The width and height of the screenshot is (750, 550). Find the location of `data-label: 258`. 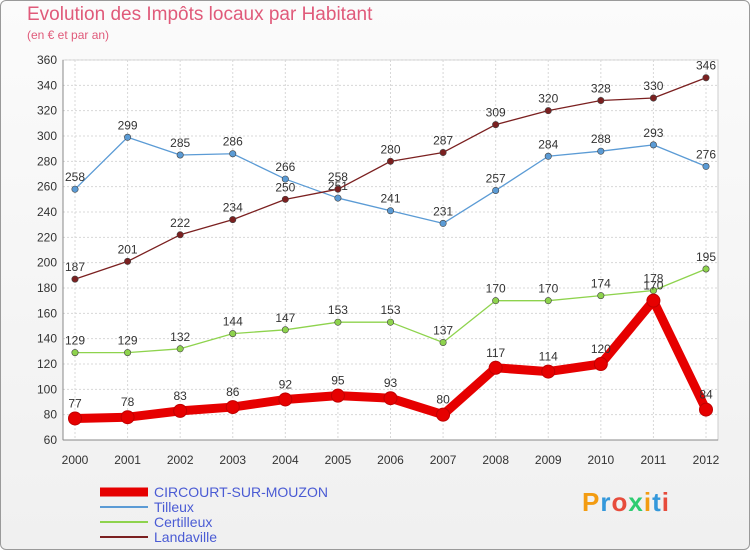

data-label: 258 is located at coordinates (75, 177).